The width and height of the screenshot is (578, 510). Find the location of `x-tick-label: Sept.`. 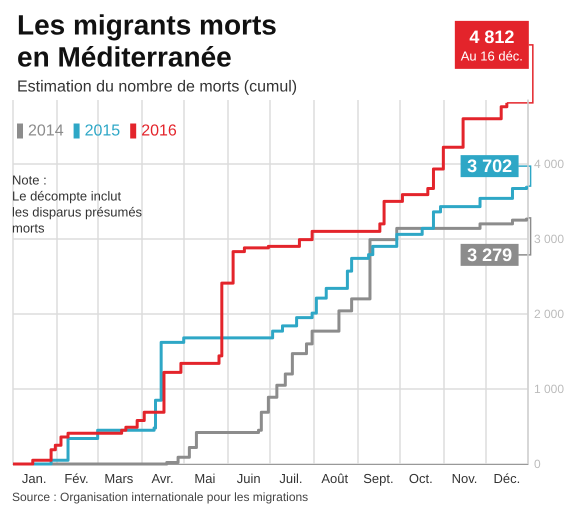

x-tick-label: Sept. is located at coordinates (378, 478).